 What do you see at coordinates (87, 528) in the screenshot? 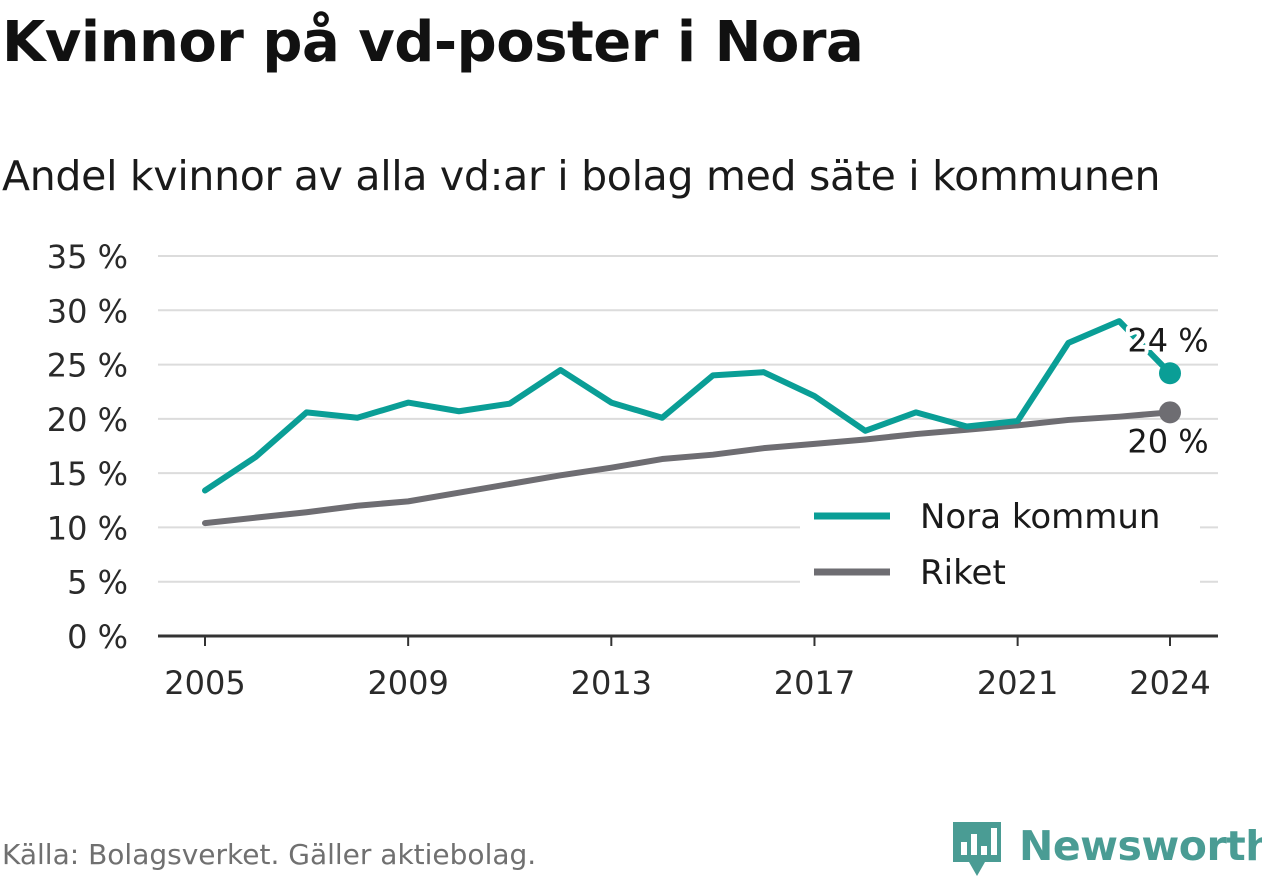
I see `y-tick-label: 10 %` at bounding box center [87, 528].